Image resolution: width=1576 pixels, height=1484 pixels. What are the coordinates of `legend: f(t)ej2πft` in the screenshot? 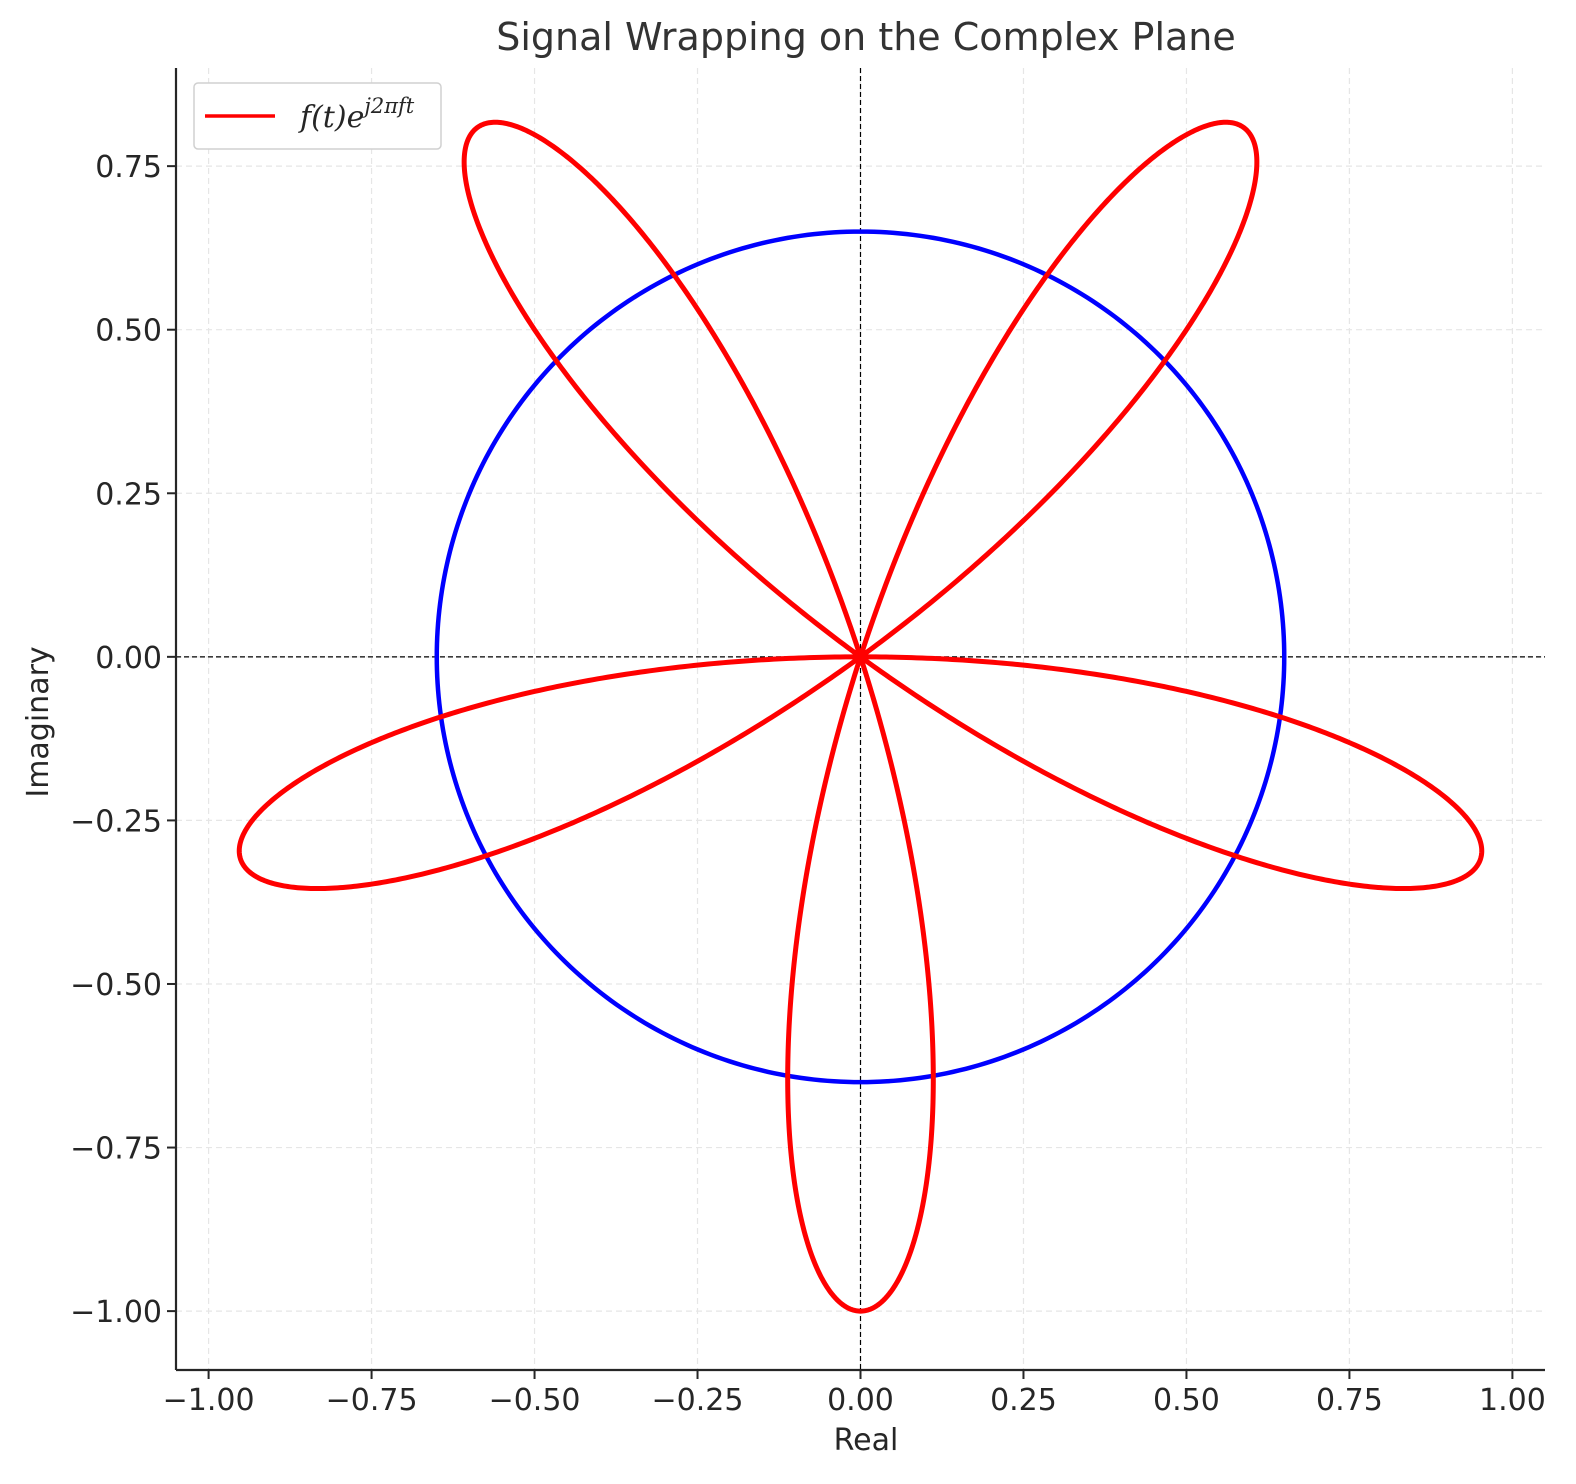 It's located at (317, 116).